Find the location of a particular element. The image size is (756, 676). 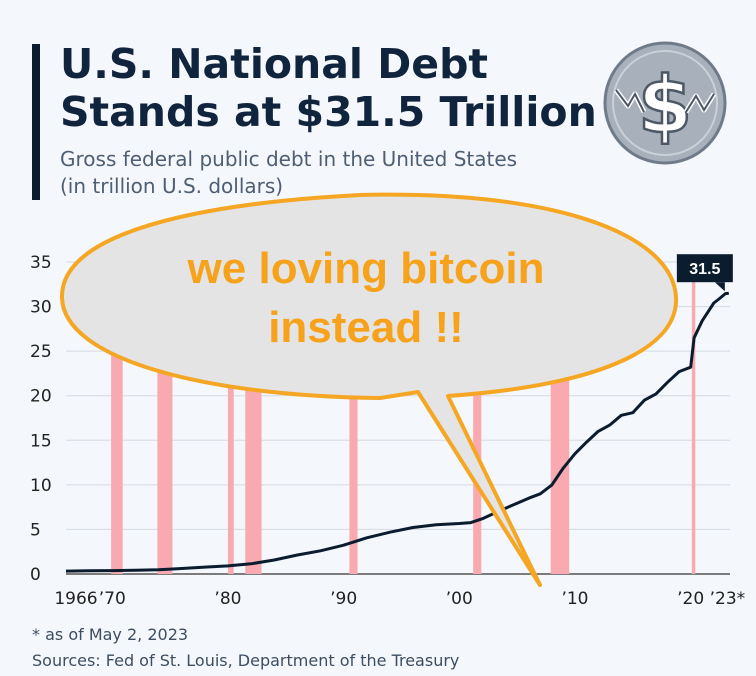

footnote: * as of May 2, 2023 is located at coordinates (110, 634).